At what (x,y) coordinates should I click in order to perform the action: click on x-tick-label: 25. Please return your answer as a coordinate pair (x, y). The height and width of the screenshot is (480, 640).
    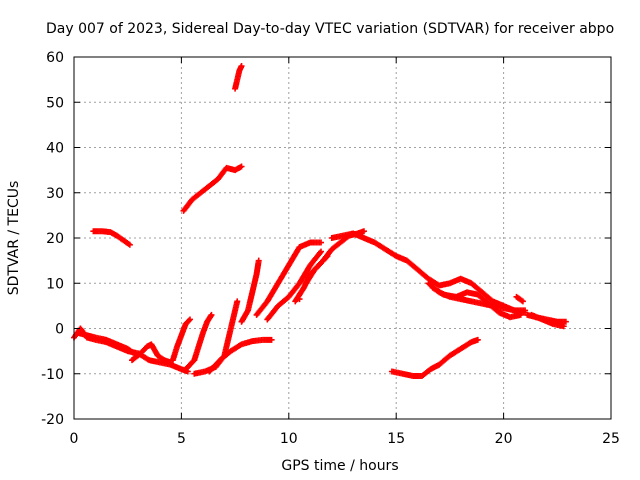
    Looking at the image, I should click on (611, 439).